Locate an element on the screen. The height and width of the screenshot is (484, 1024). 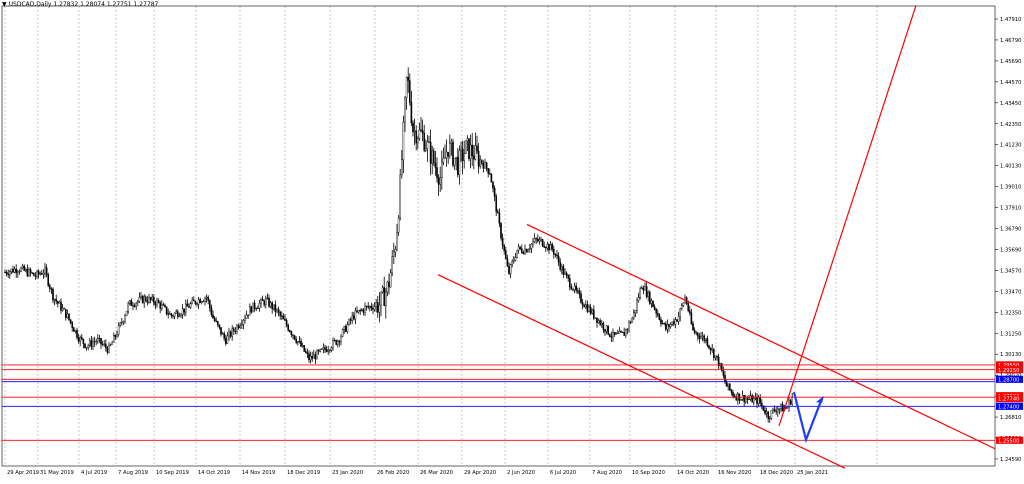
y-tick-label: 1.46790 is located at coordinates (1010, 41).